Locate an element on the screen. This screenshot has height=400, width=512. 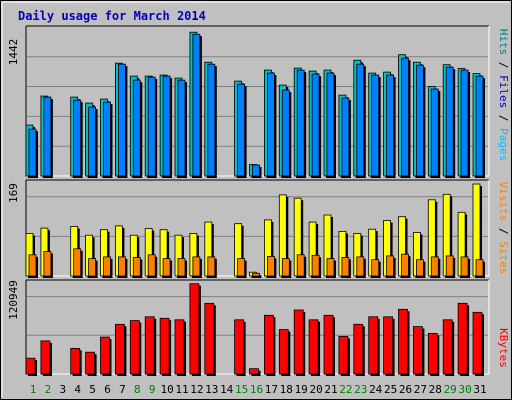
day-label: 21 is located at coordinates (330, 389).